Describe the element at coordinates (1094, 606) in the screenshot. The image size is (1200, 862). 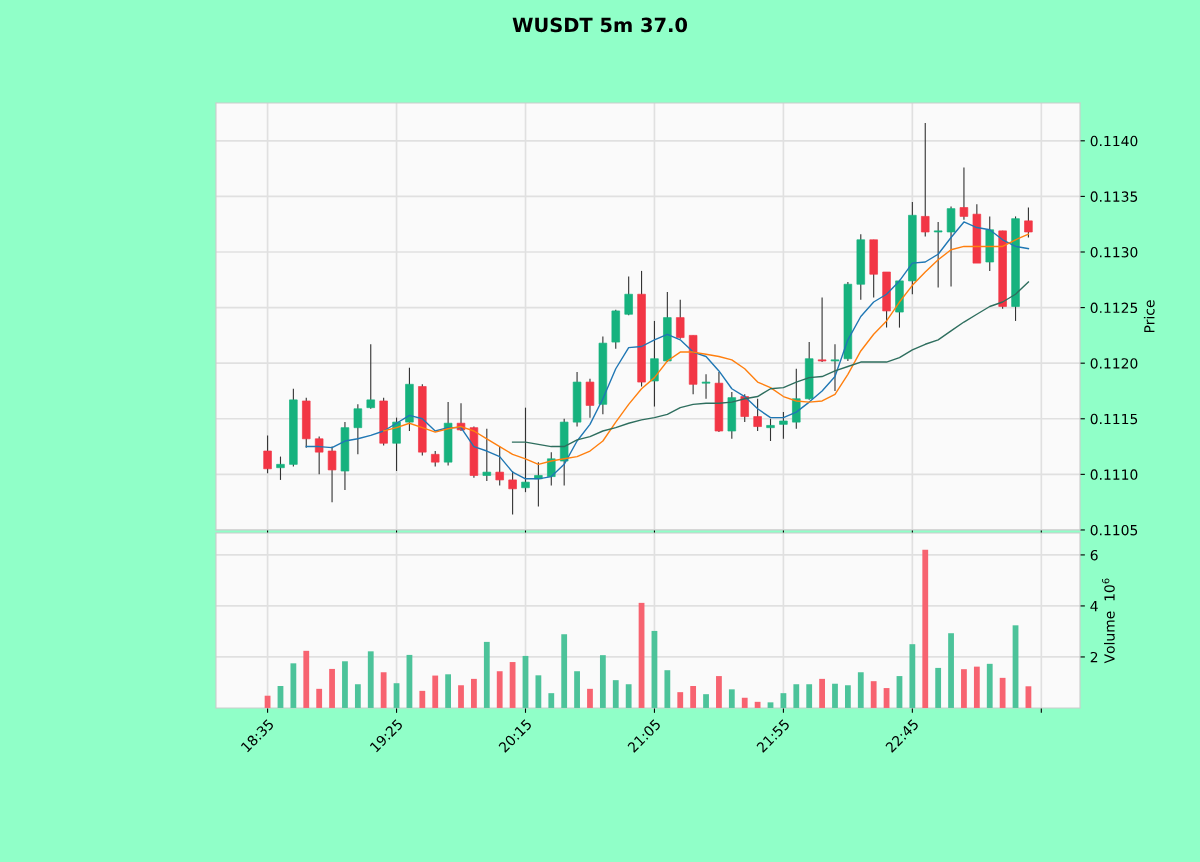
I see `y-tick-label: 4` at that location.